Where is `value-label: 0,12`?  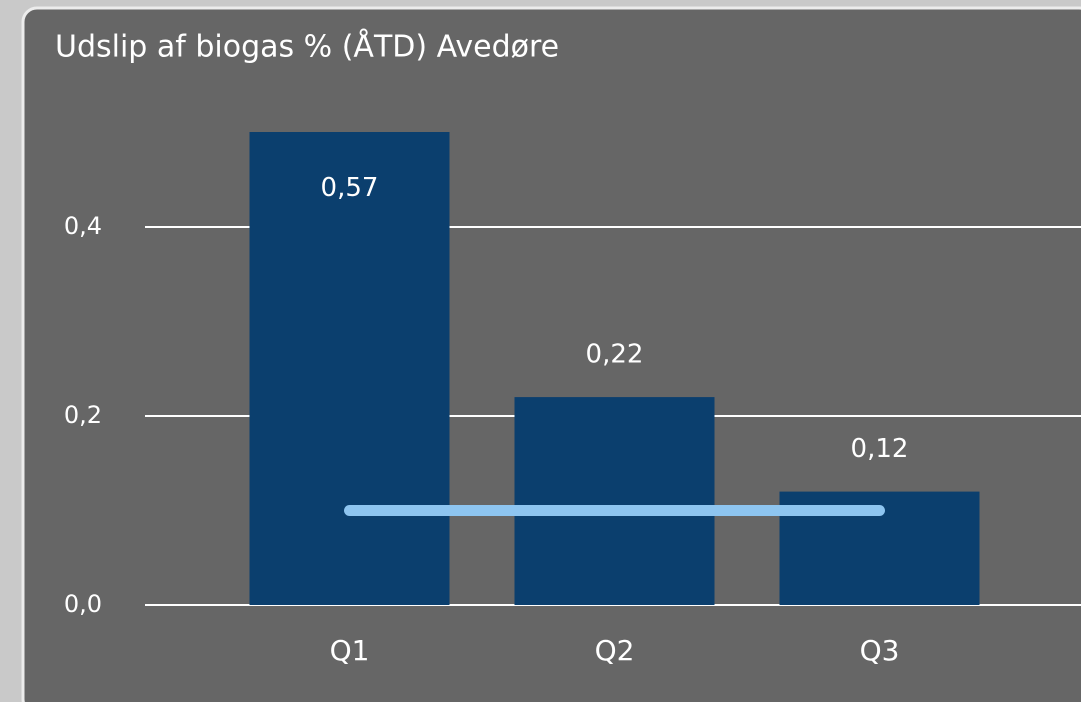
value-label: 0,12 is located at coordinates (880, 449).